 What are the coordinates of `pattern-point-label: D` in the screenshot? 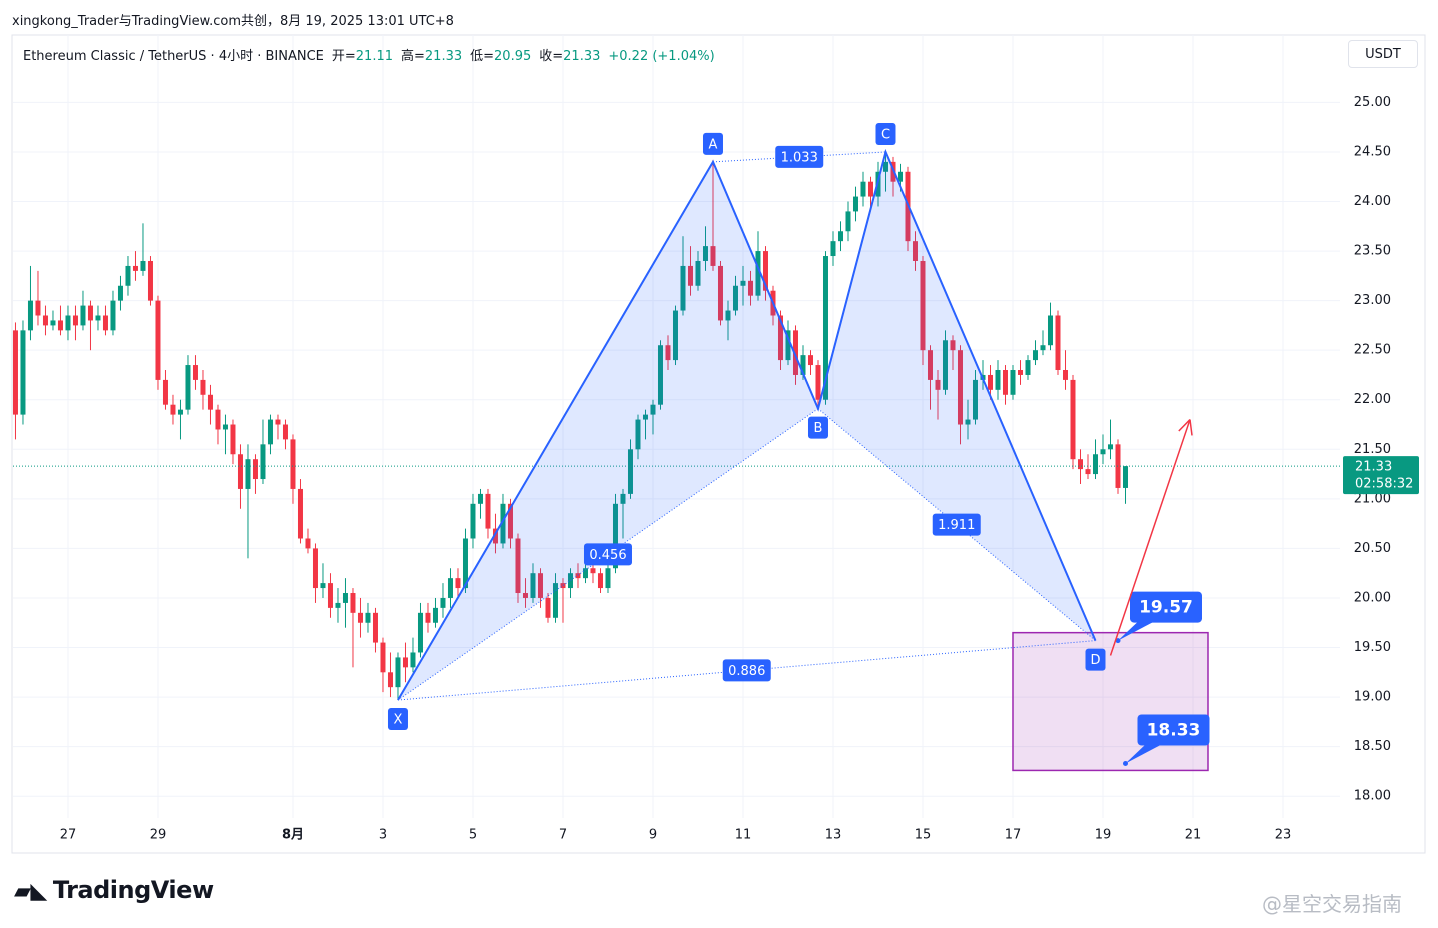 It's located at (1095, 660).